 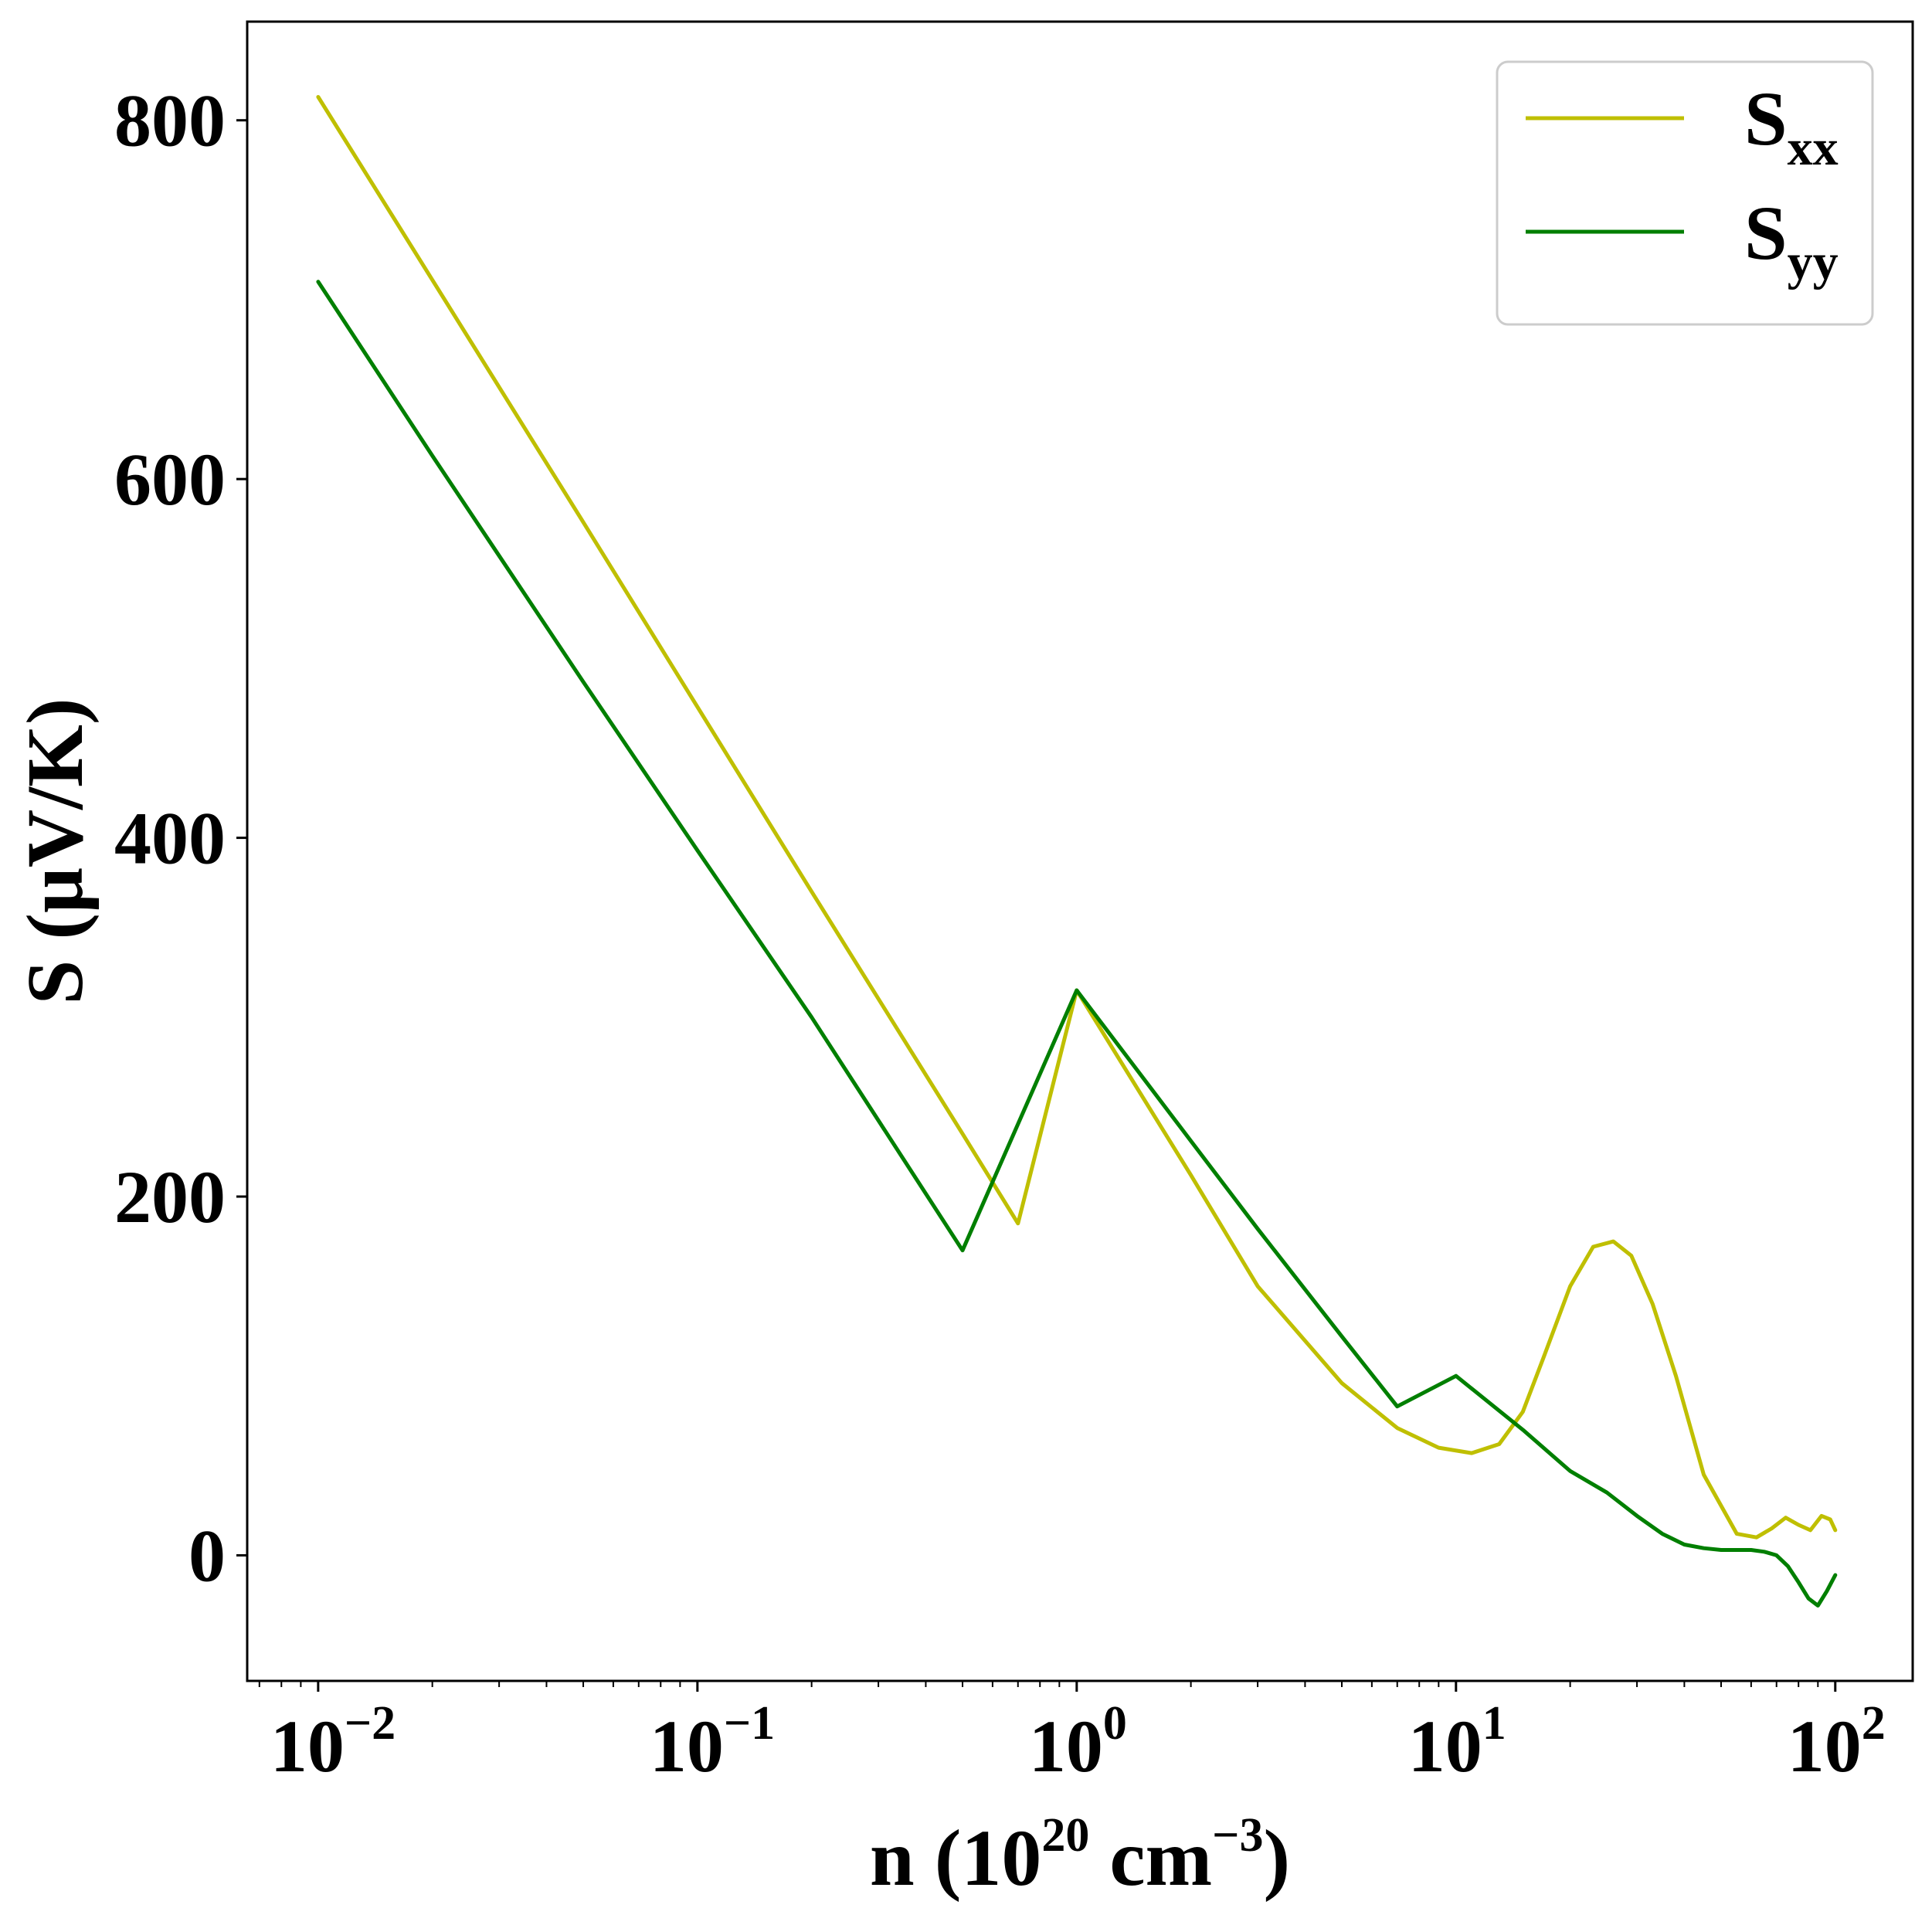 I want to click on x-tick-label-exp-0: −2, so click(x=371, y=1723).